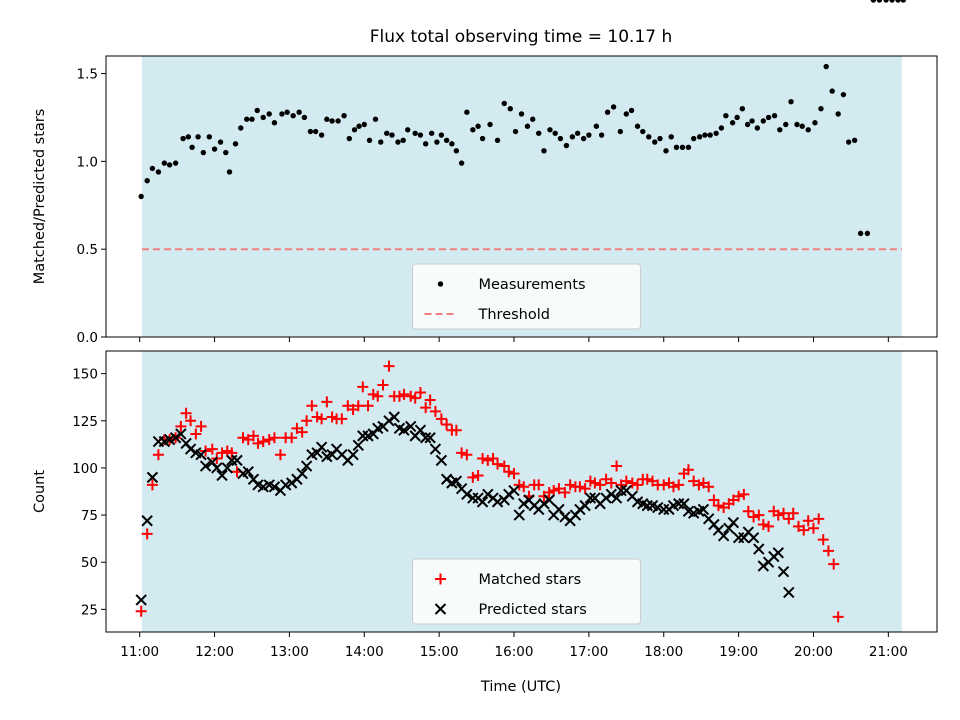  I want to click on y-tick-label: 25, so click(89, 610).